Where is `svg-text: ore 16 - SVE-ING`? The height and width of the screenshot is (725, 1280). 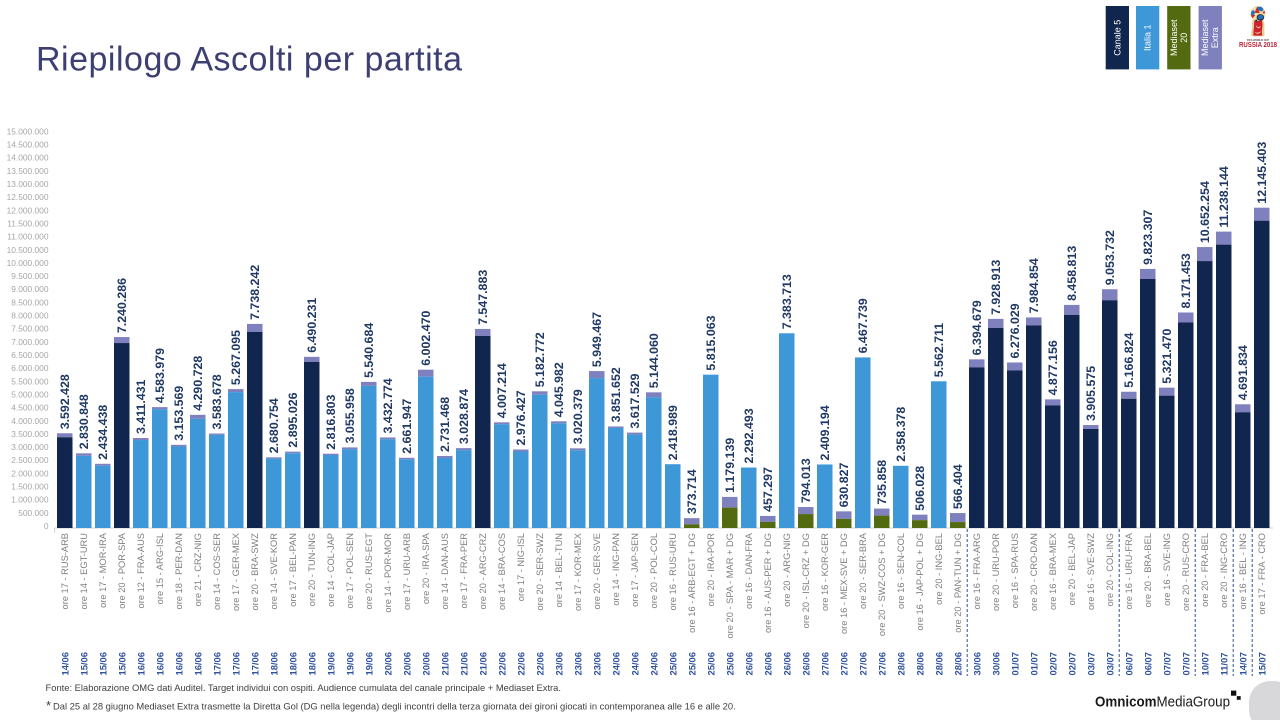
svg-text: ore 16 - SVE-ING is located at coordinates (1167, 569).